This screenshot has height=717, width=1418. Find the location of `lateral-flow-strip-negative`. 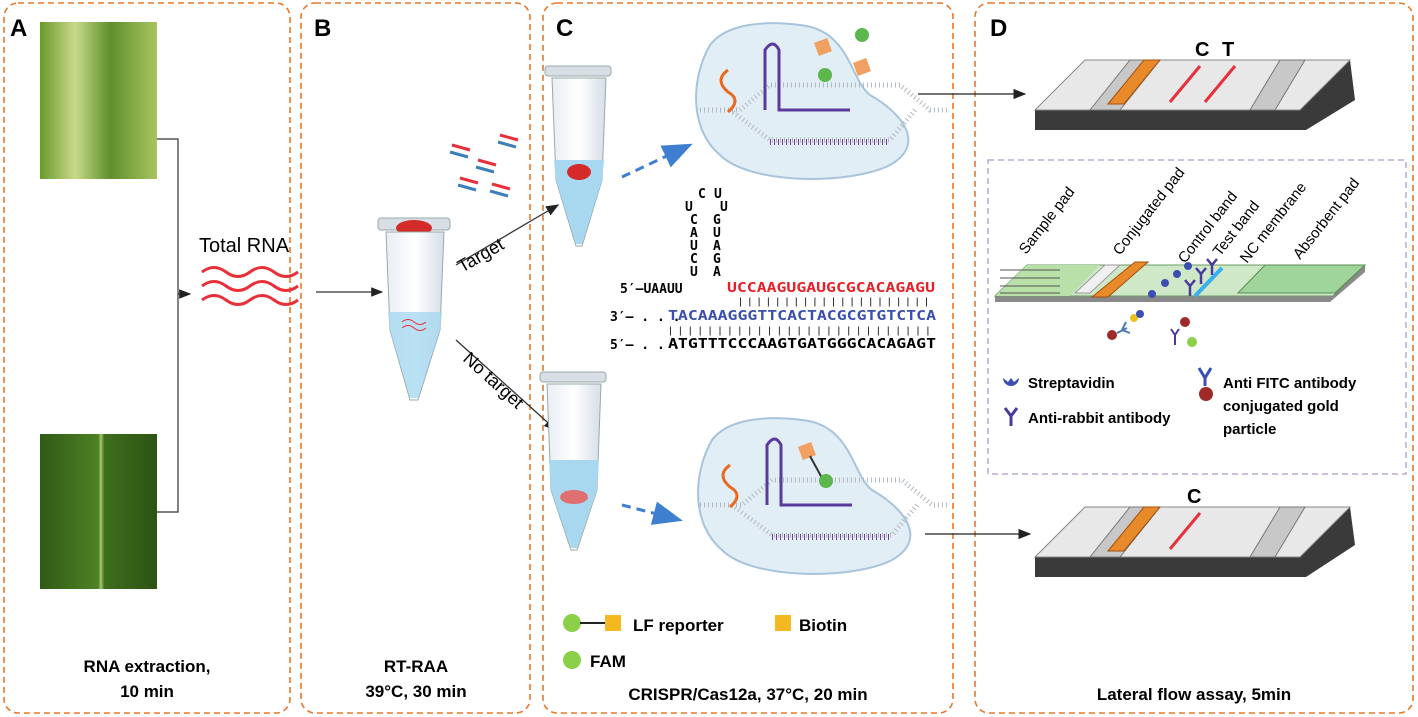

lateral-flow-strip-negative is located at coordinates (1194, 541).